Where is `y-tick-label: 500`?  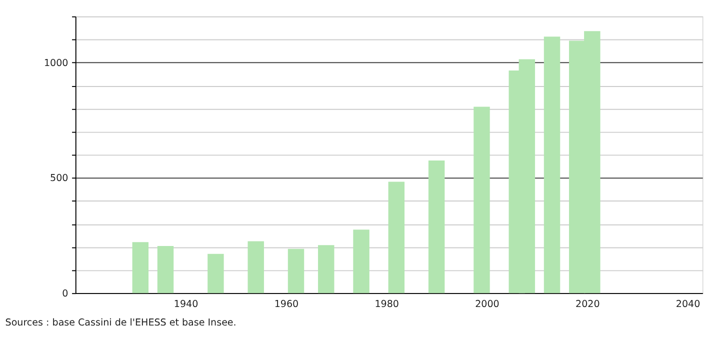 y-tick-label: 500 is located at coordinates (59, 178).